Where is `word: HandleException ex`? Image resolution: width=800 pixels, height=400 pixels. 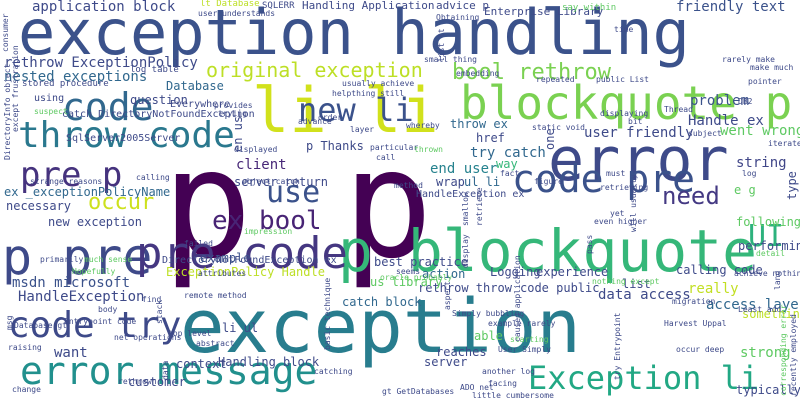 word: HandleException ex is located at coordinates (470, 194).